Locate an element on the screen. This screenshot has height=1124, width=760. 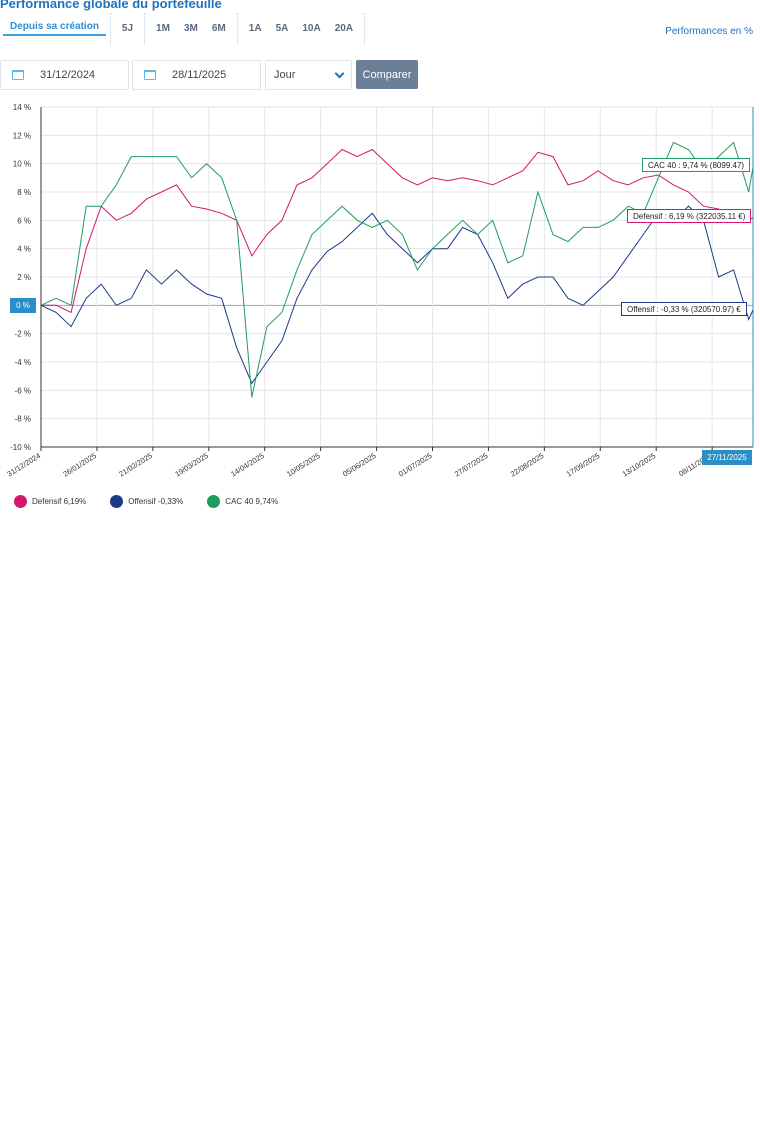
legend-name: Defensif is located at coordinates (47, 501).